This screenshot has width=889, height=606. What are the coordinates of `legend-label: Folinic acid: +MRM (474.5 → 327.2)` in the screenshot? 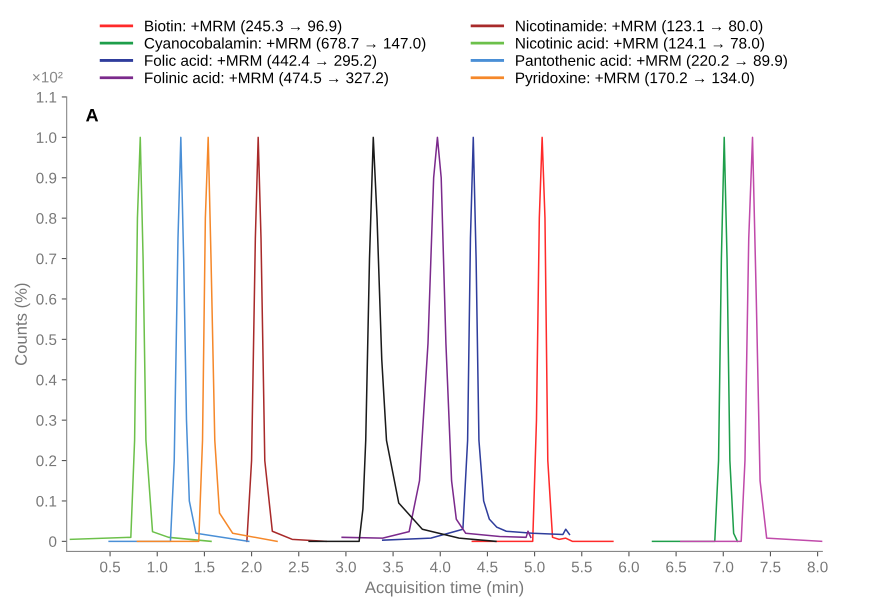 It's located at (266, 79).